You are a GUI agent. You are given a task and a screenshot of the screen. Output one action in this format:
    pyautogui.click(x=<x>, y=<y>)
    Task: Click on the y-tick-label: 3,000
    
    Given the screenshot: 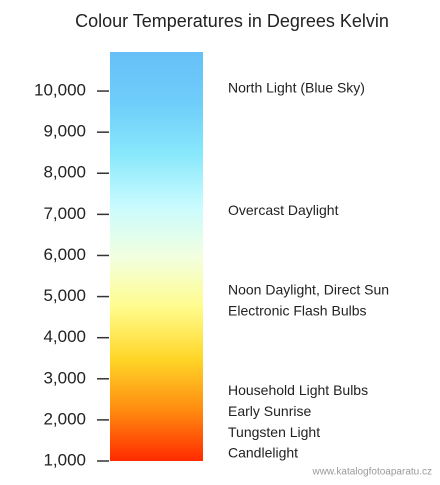 What is the action you would take?
    pyautogui.click(x=64, y=377)
    